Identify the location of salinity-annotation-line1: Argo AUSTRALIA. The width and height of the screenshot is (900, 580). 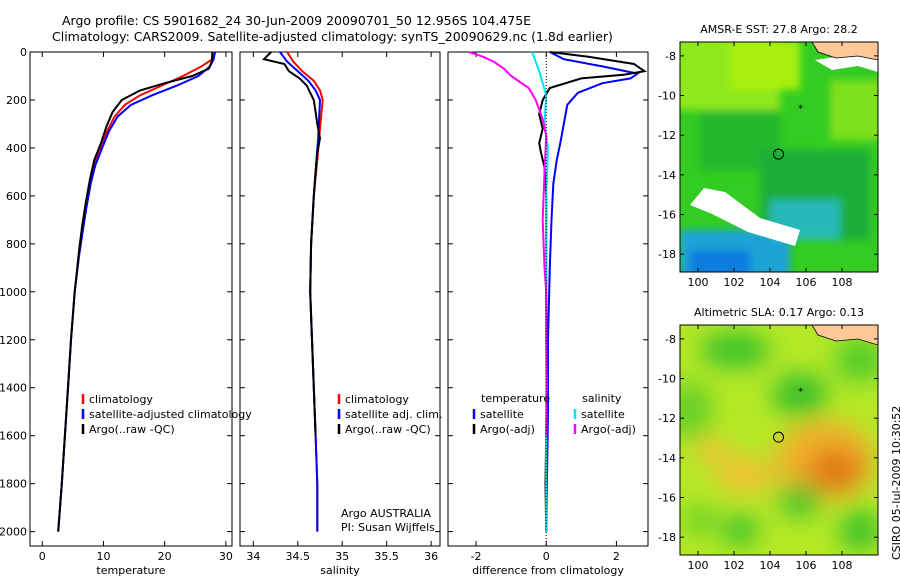
(386, 513).